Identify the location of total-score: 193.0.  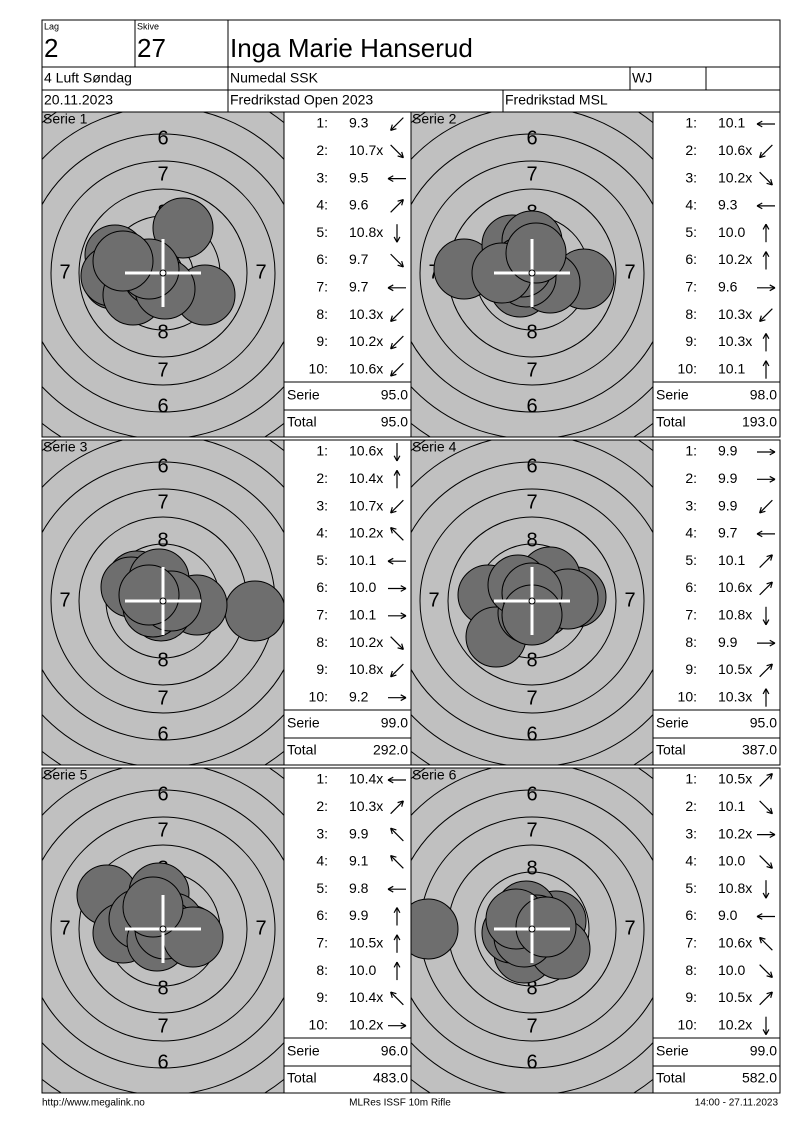
(759, 422).